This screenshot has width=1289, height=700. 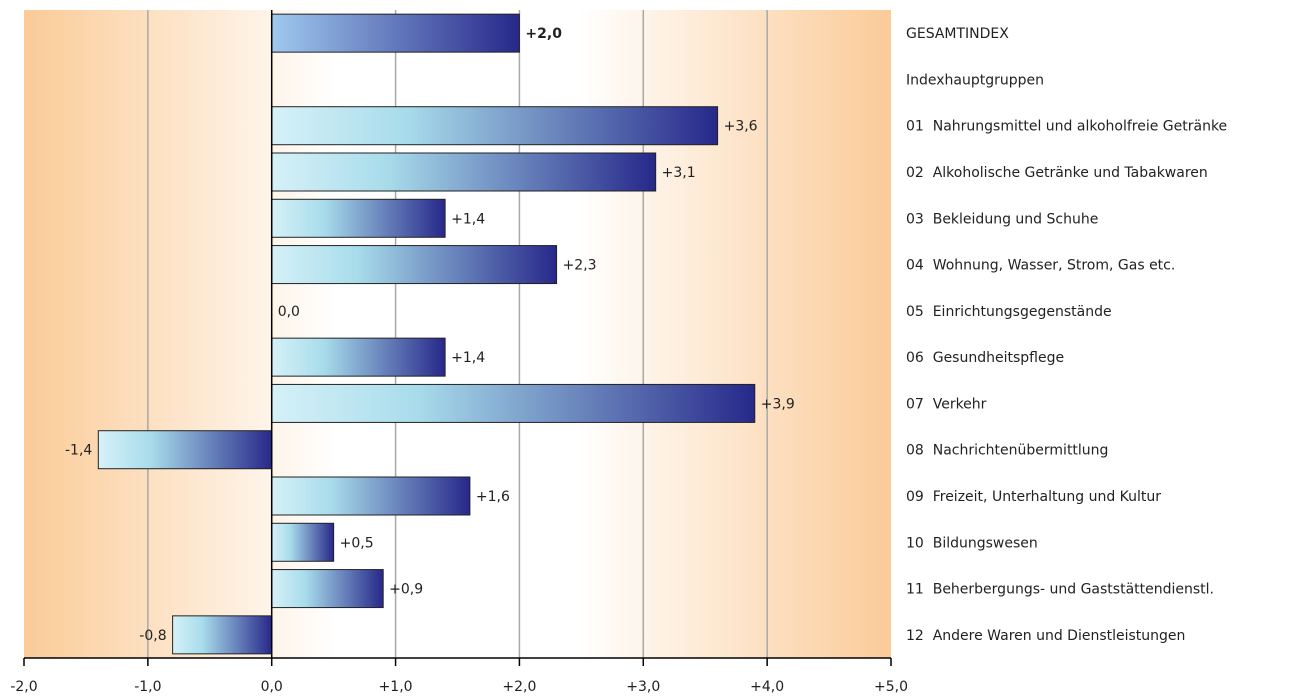 What do you see at coordinates (357, 543) in the screenshot?
I see `value-label: +0,5` at bounding box center [357, 543].